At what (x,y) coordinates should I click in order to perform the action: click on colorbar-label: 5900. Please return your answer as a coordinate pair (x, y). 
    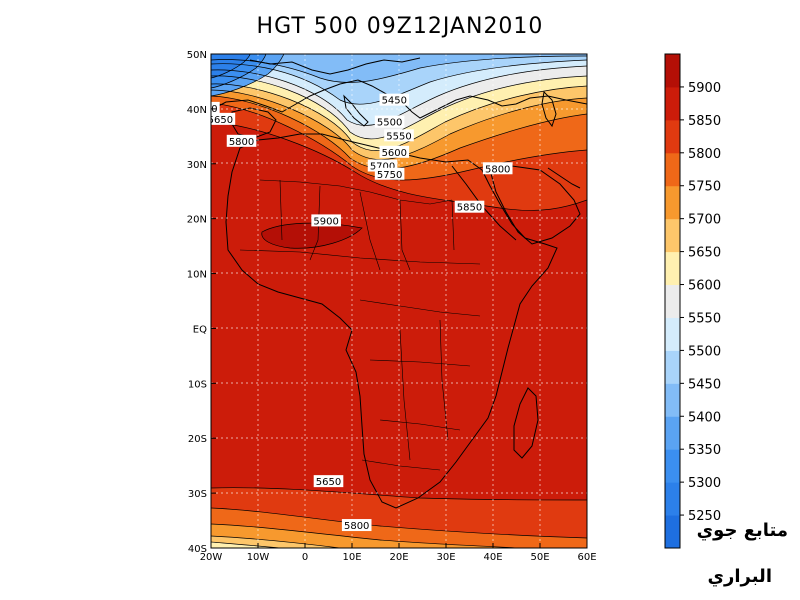
    Looking at the image, I should click on (704, 88).